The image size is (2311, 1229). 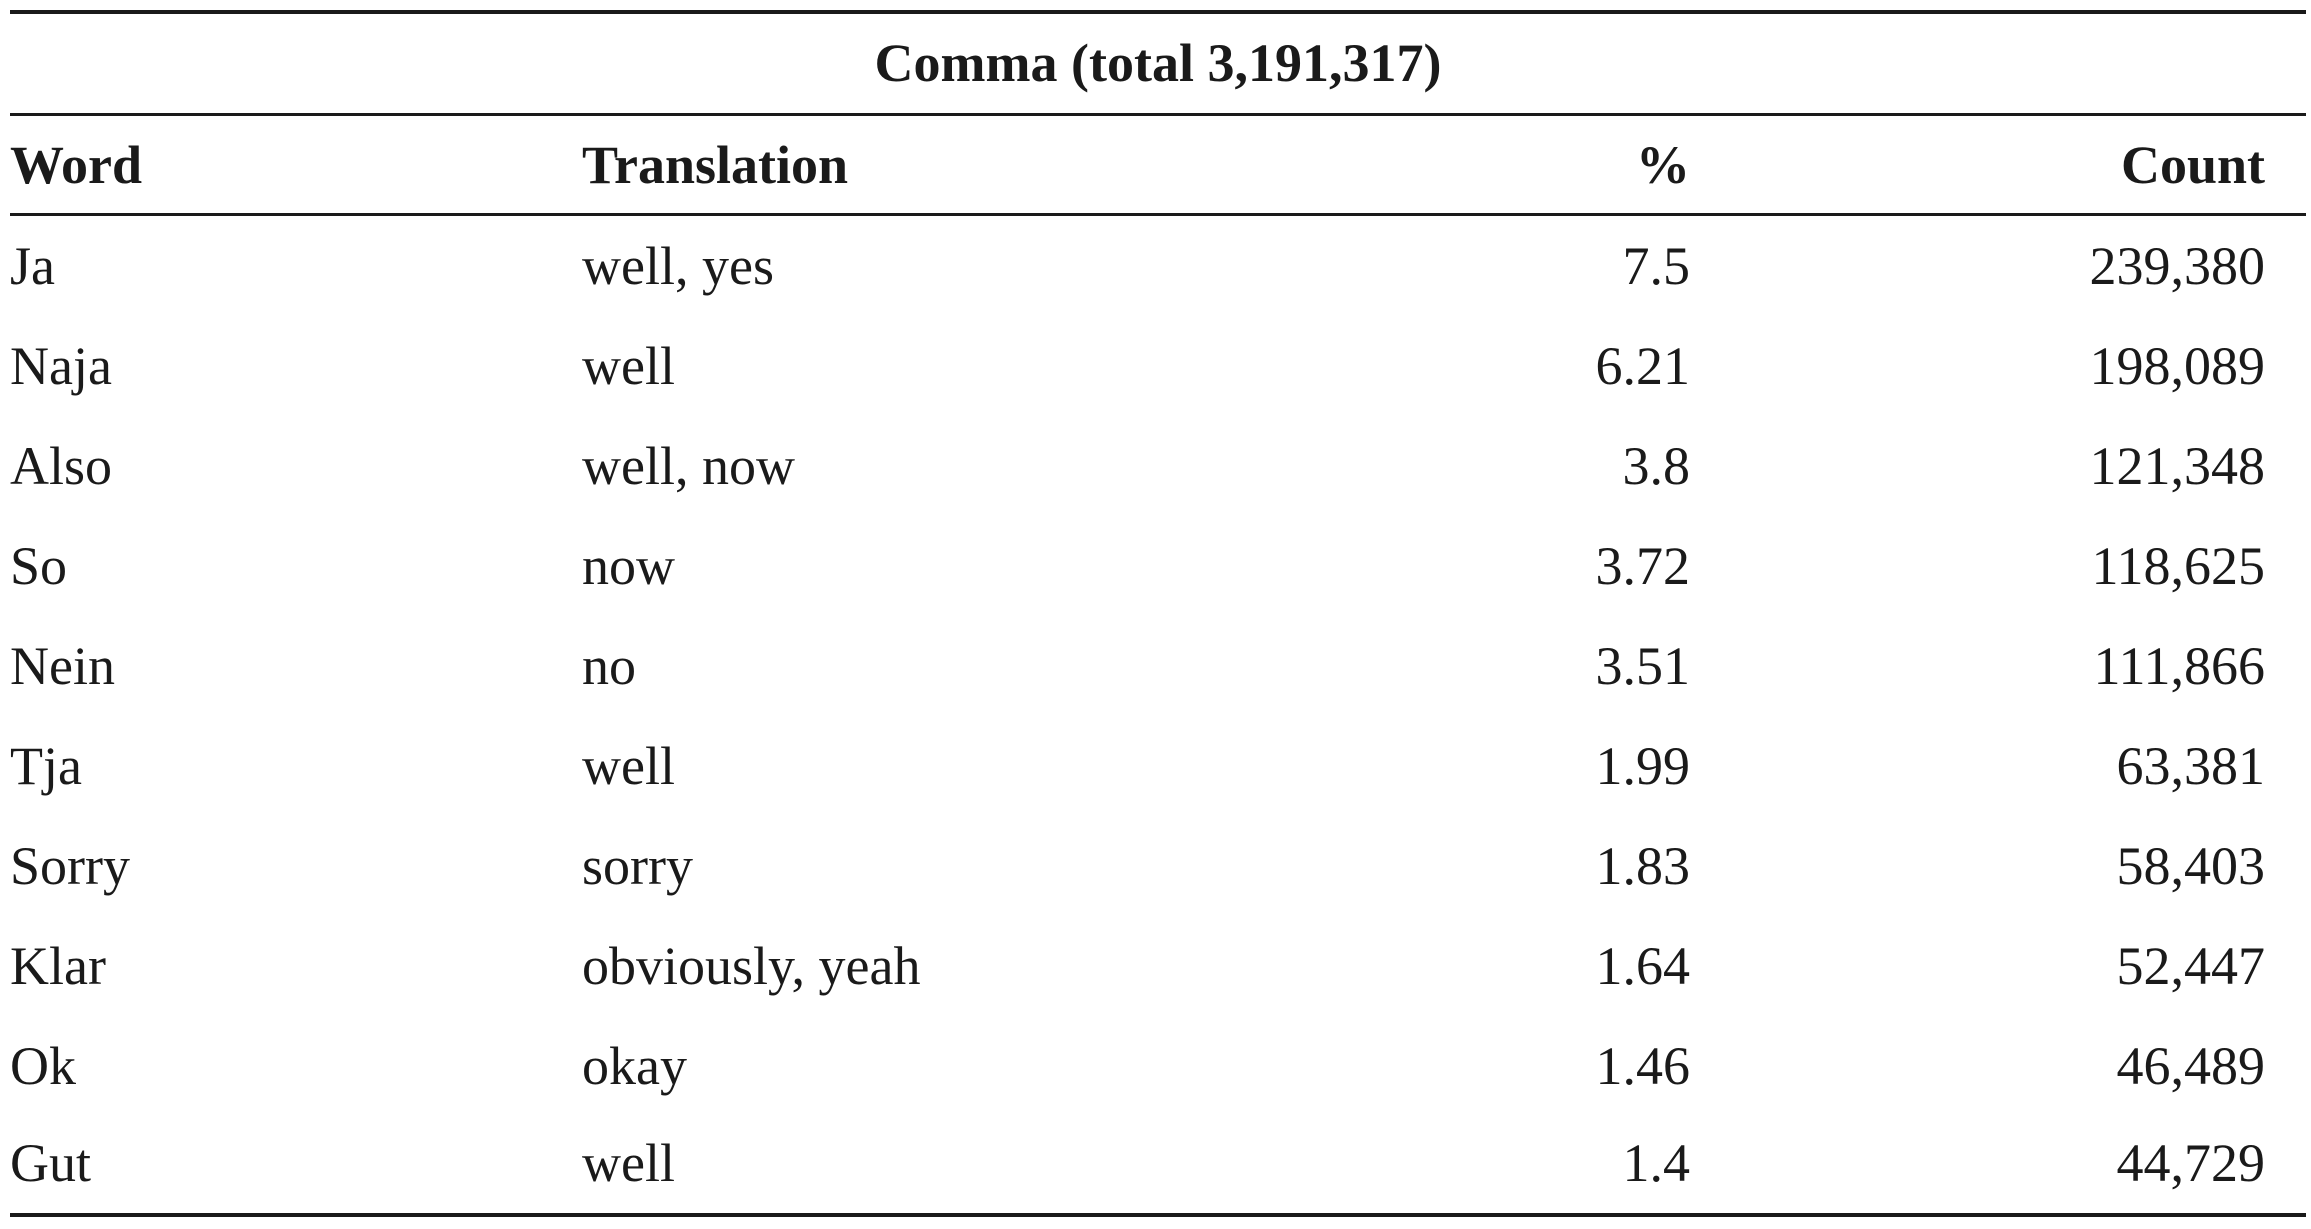 What do you see at coordinates (1158, 466) in the screenshot?
I see `table-row: Also well, now 3.8 121,348` at bounding box center [1158, 466].